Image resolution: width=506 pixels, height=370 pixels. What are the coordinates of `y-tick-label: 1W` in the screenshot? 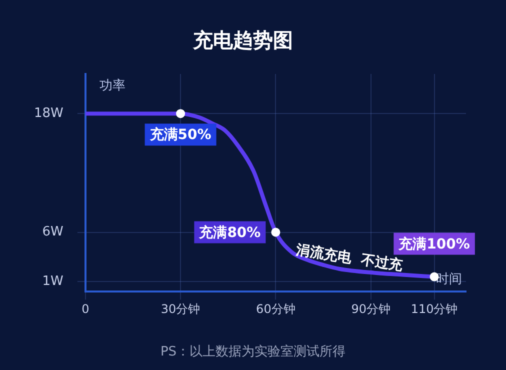 It's located at (53, 282).